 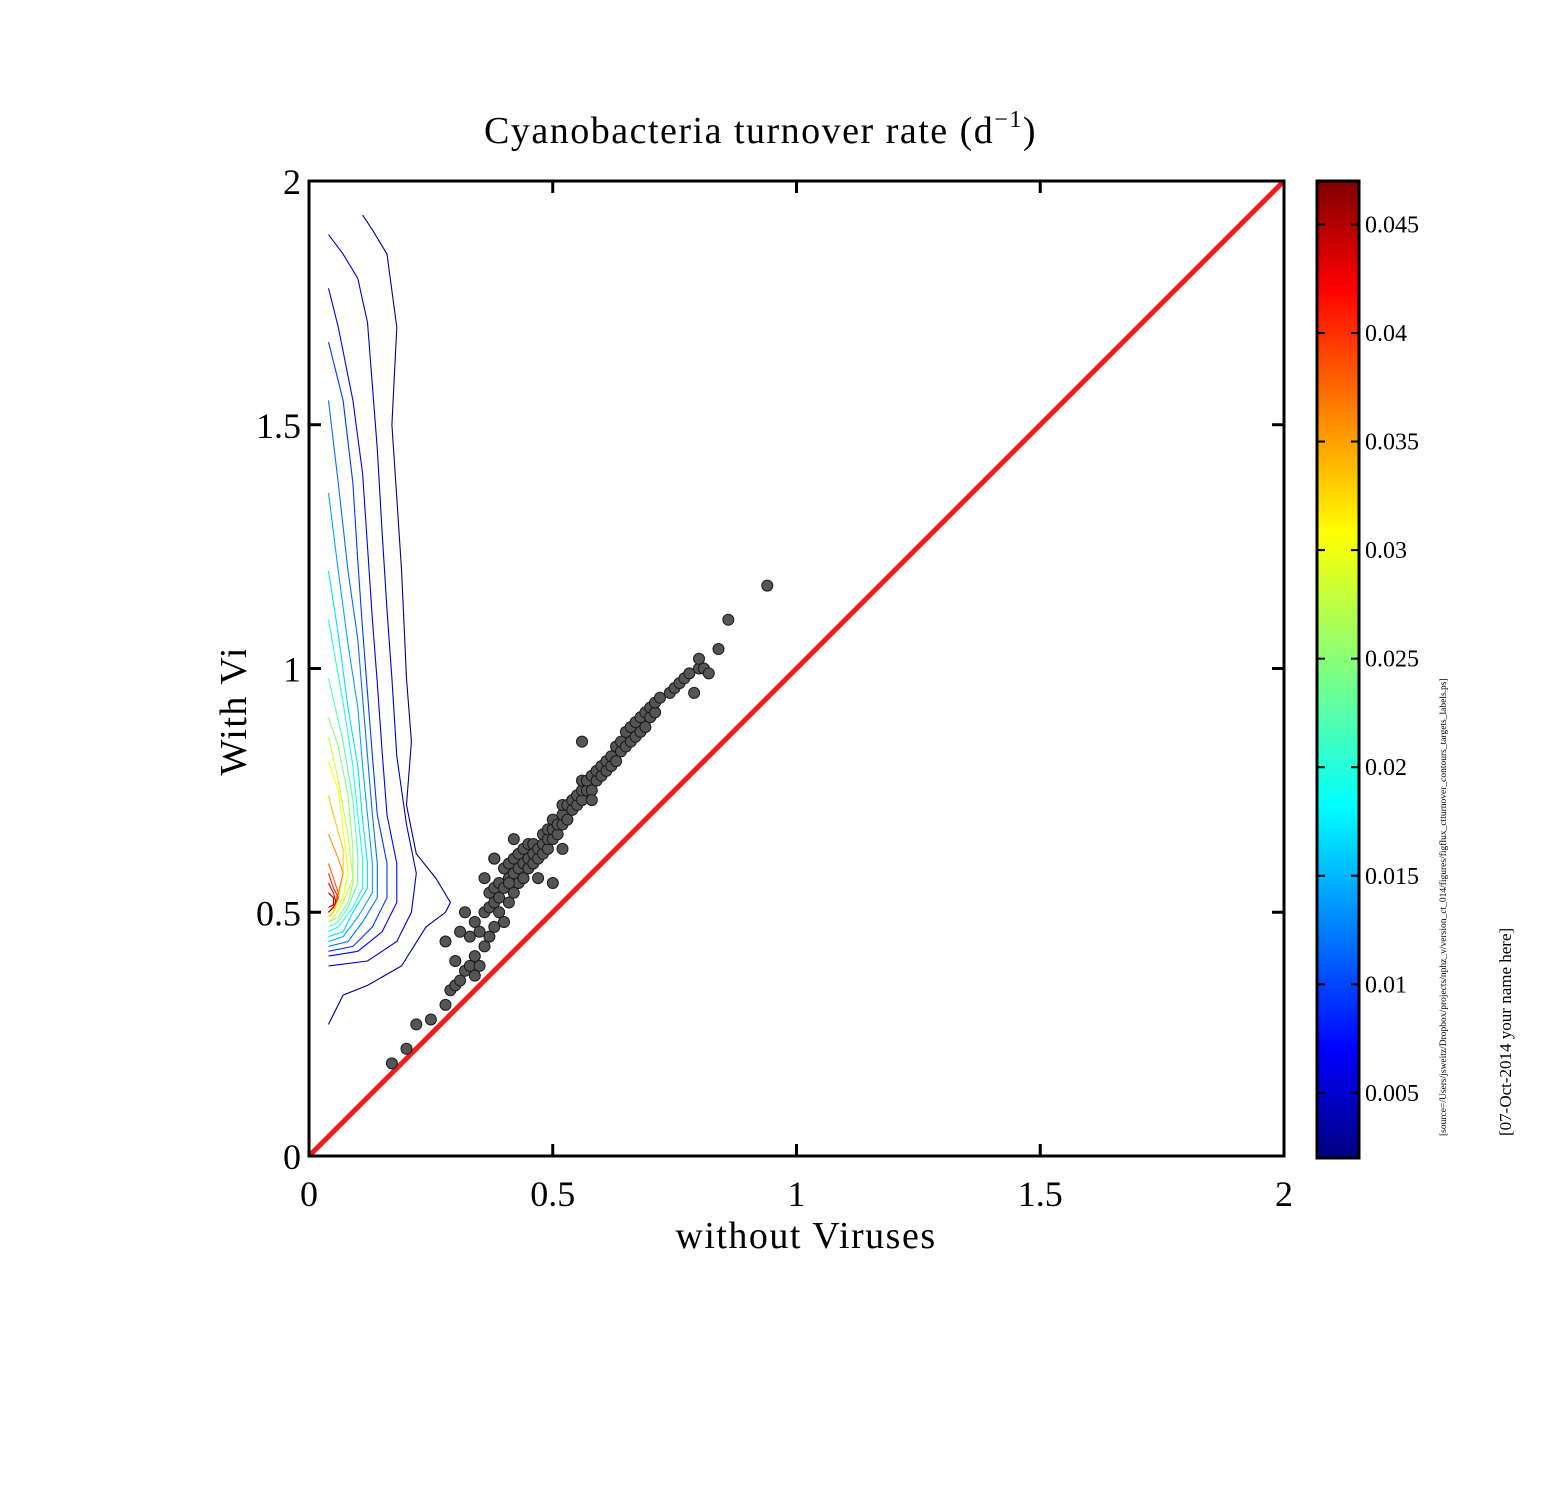 I want to click on colorbar-tick-label: 0.04, so click(x=1386, y=334).